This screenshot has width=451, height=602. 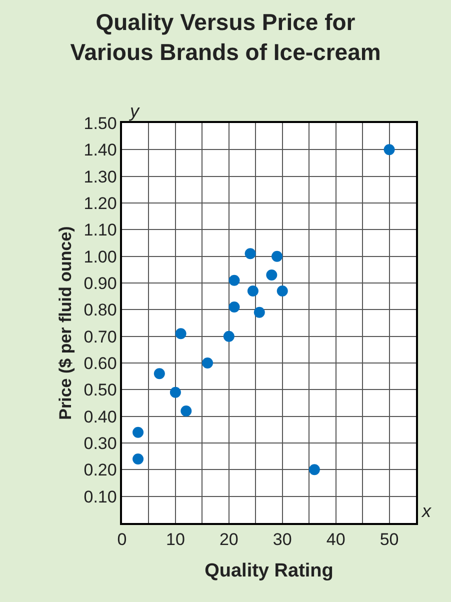 What do you see at coordinates (100, 496) in the screenshot?
I see `y-tick-label: 0.10` at bounding box center [100, 496].